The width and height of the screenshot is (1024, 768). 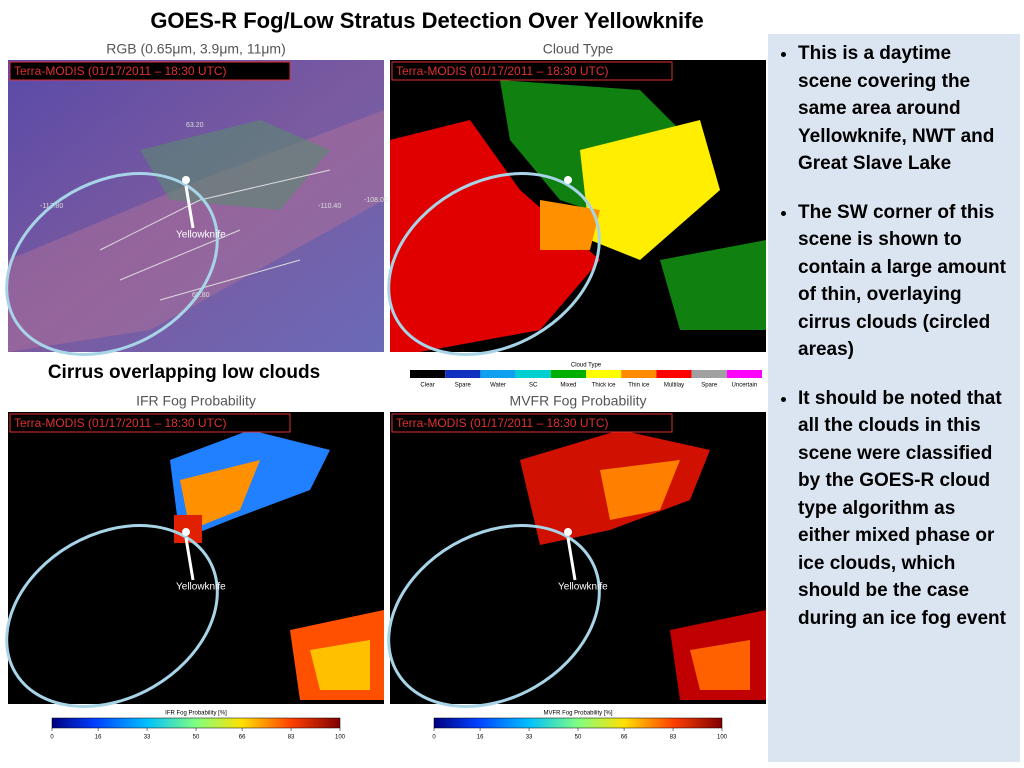 I want to click on mvfr-image, so click(x=578, y=558).